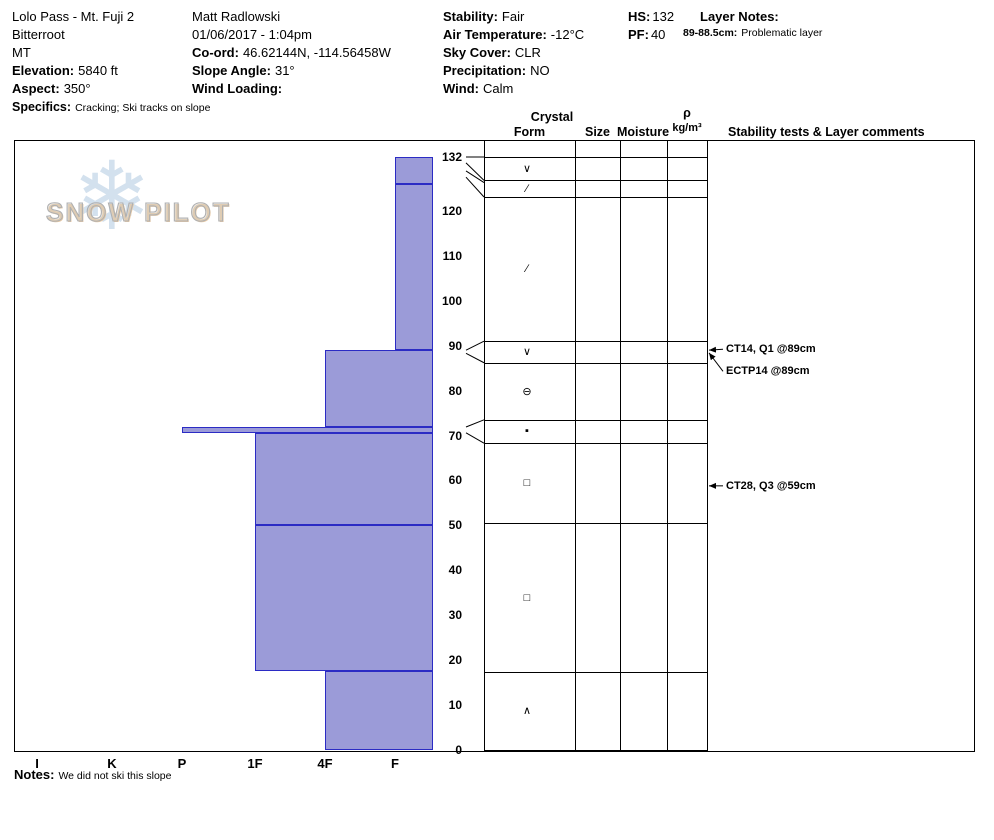  Describe the element at coordinates (458, 750) in the screenshot. I see `depth-tick-label: 0` at that location.